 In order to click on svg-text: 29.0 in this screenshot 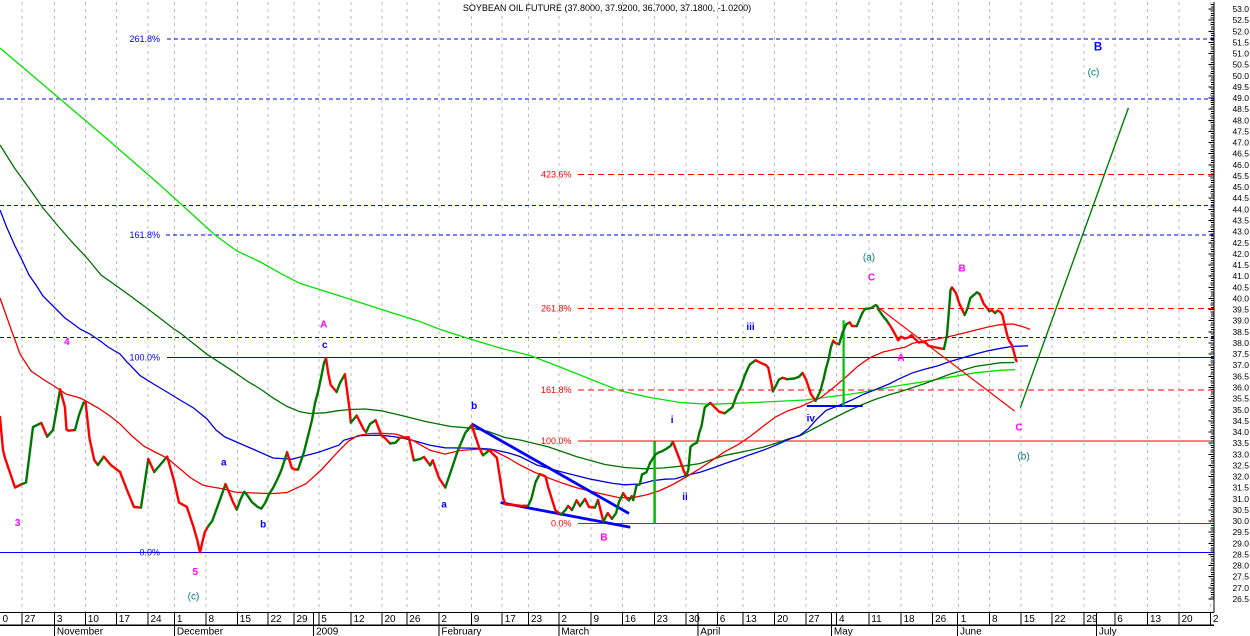, I will do `click(1240, 543)`.